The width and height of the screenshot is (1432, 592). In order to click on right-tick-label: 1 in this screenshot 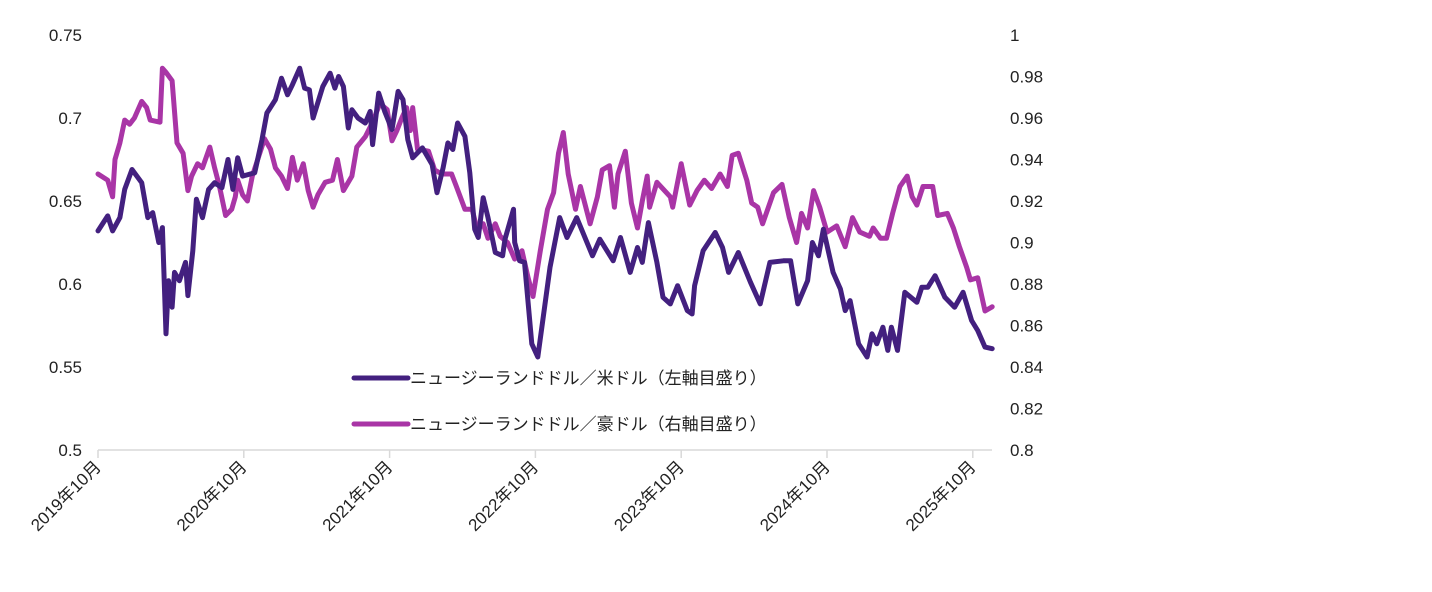, I will do `click(1014, 35)`.